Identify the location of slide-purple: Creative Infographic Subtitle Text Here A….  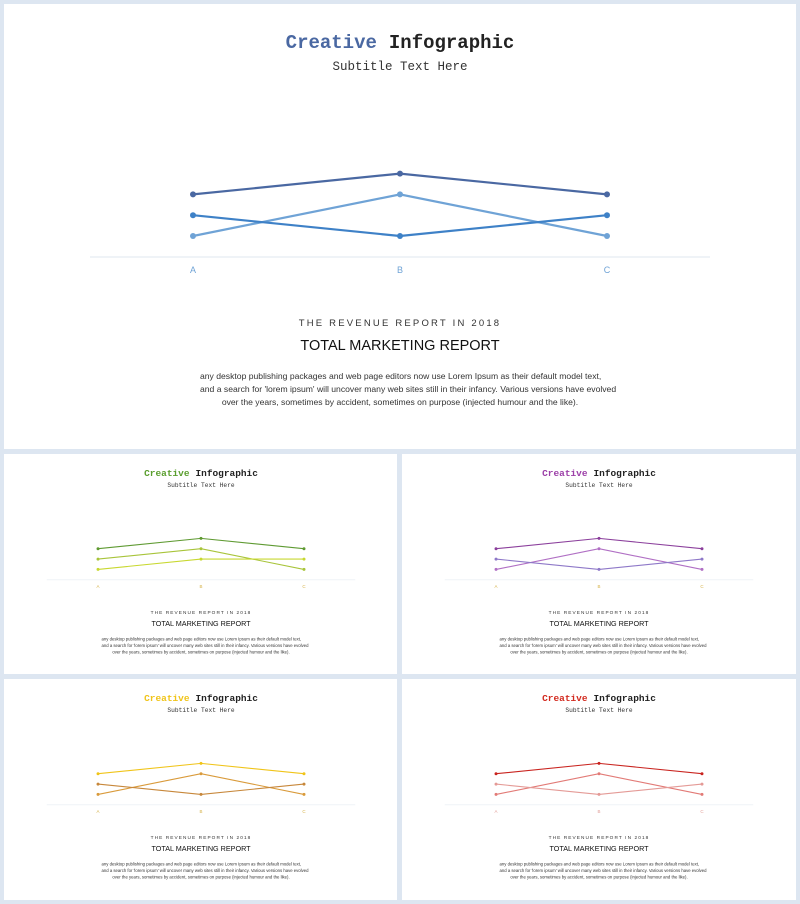
(599, 564).